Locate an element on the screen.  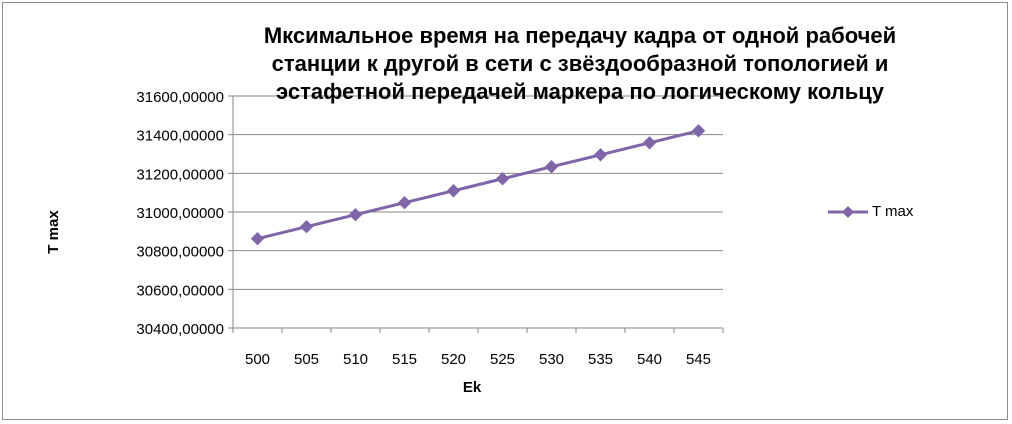
x-tick-label: 500 is located at coordinates (257, 359).